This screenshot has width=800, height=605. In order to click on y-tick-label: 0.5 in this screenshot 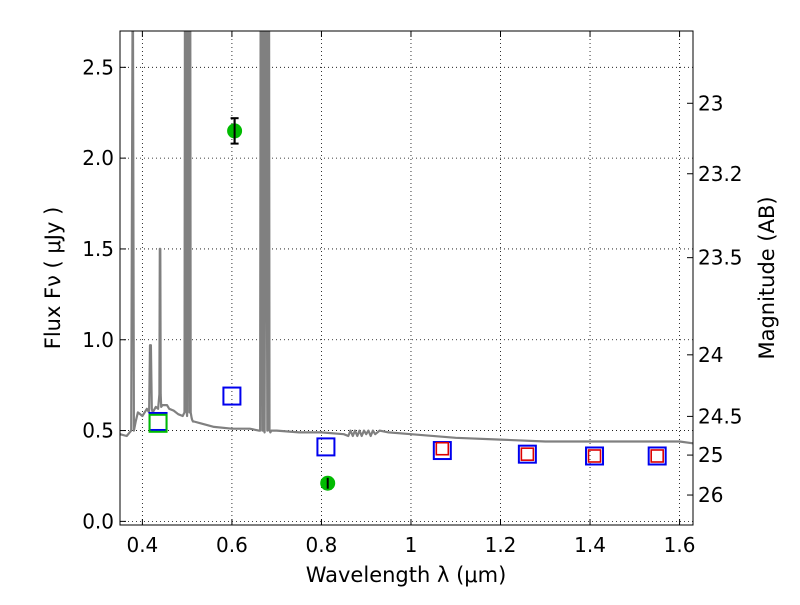, I will do `click(98, 431)`.